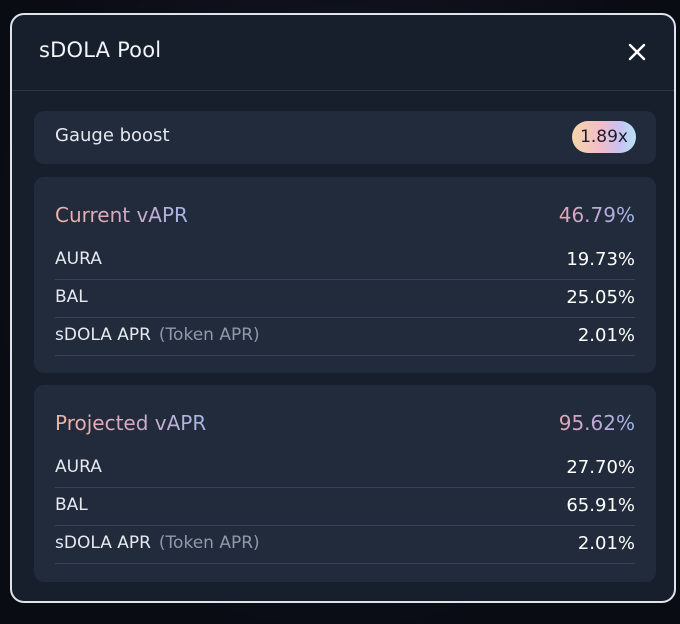  What do you see at coordinates (604, 137) in the screenshot?
I see `gauge-boost-badge: 1.89x` at bounding box center [604, 137].